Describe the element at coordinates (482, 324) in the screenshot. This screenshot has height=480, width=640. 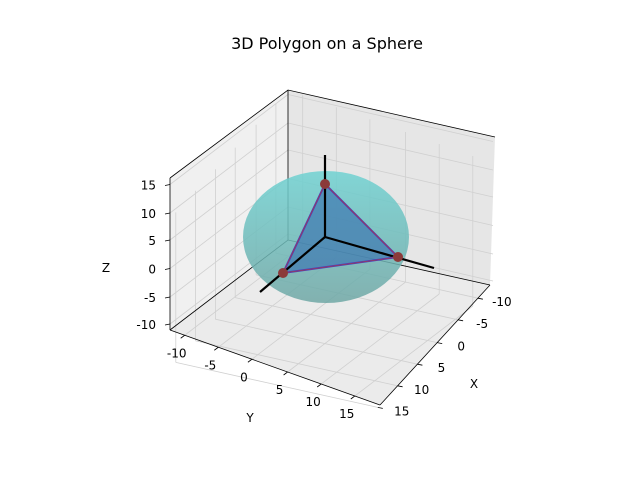
I see `x-tick-label: -5` at that location.